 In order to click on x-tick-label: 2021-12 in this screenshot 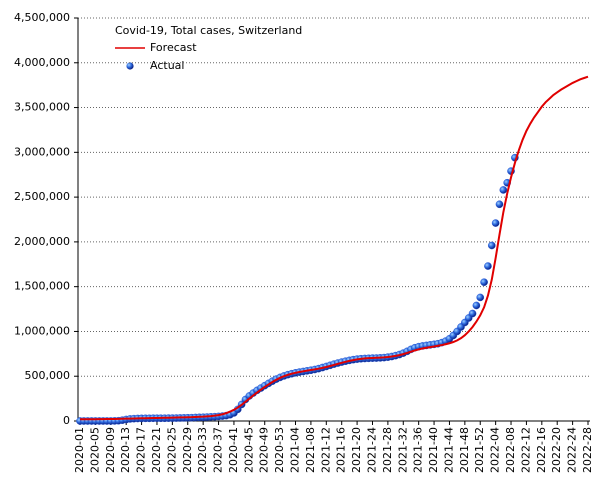, I will do `click(325, 450)`.